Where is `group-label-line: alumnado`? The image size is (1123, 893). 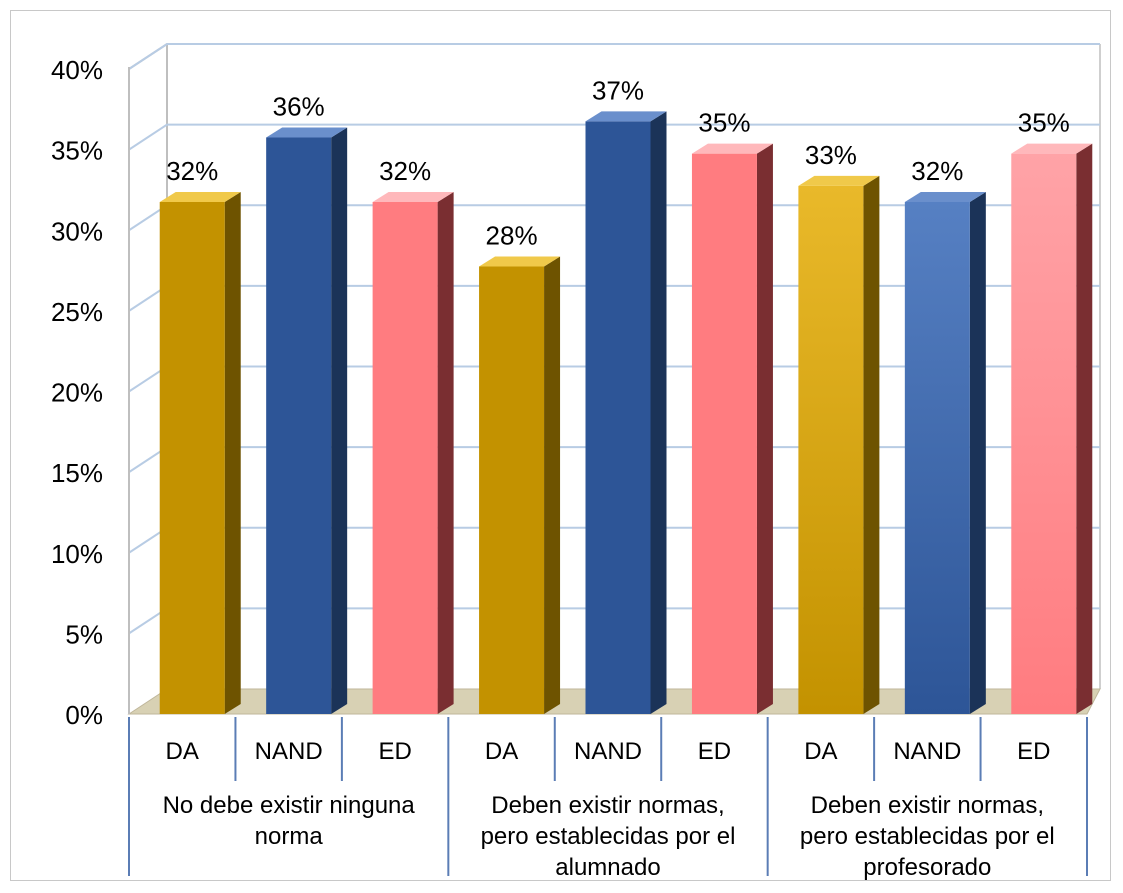 group-label-line: alumnado is located at coordinates (607, 867).